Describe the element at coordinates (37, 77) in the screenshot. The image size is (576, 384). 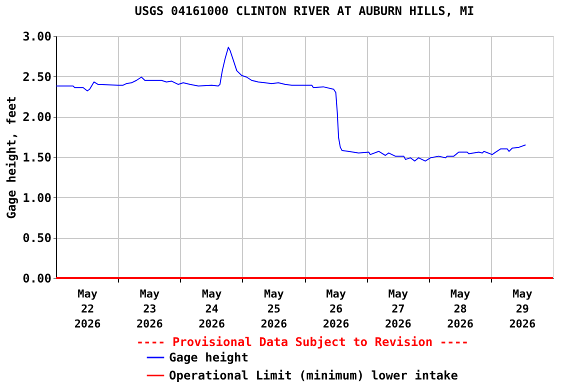
I see `y-tick-label: 2.50` at that location.